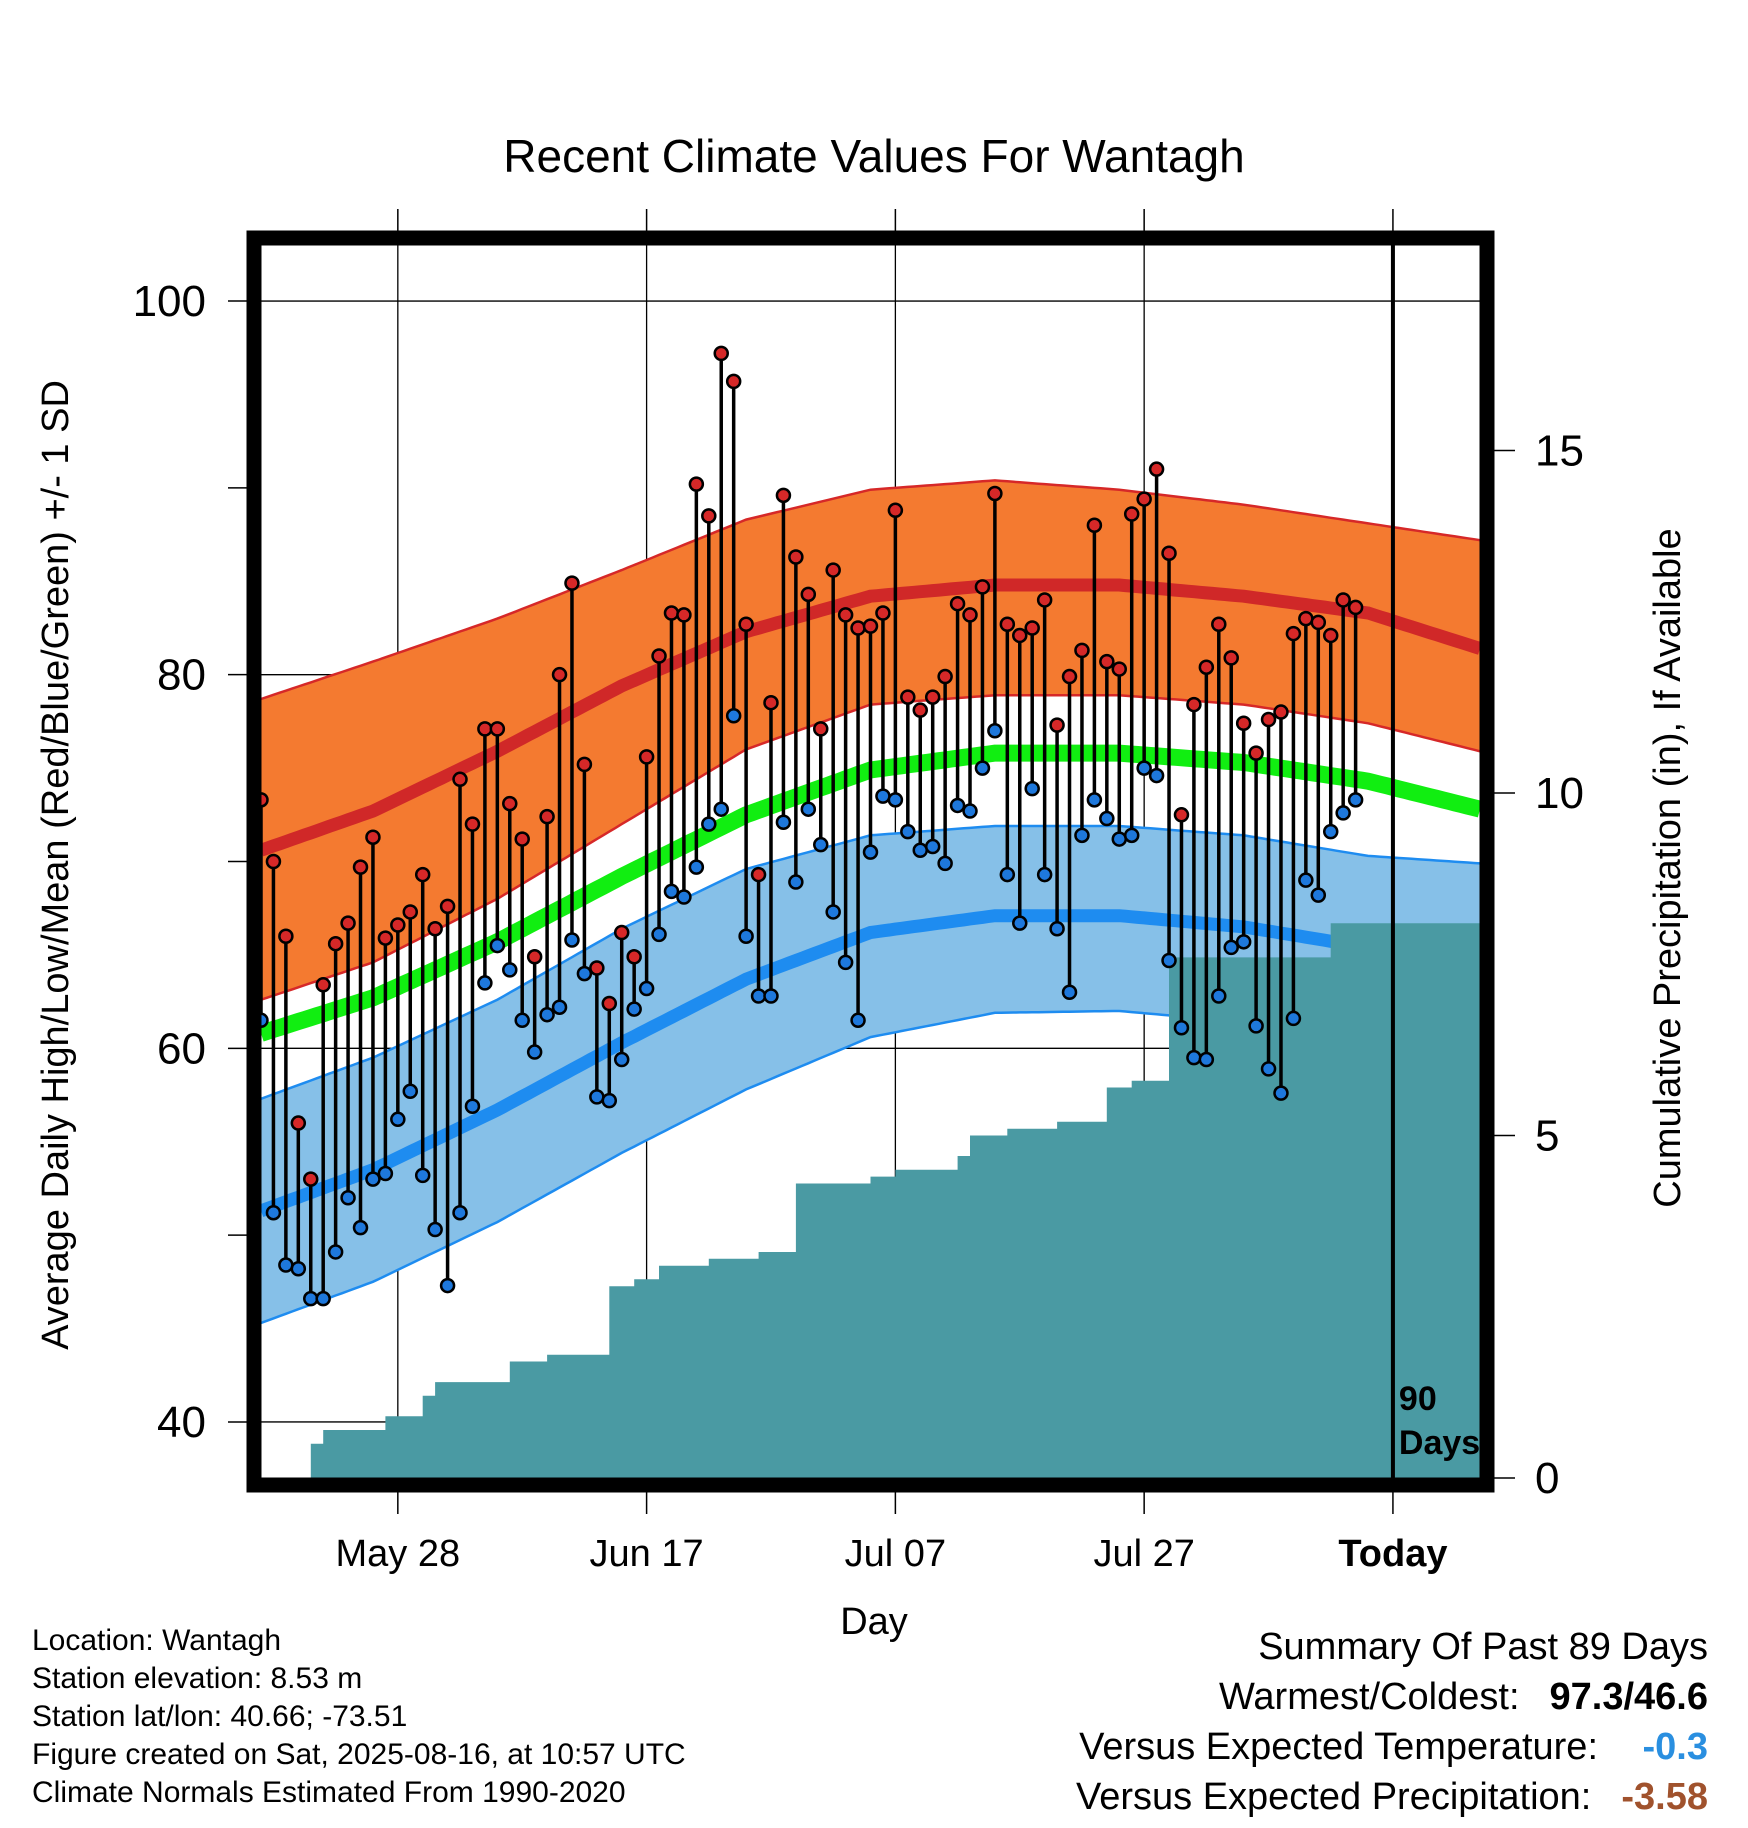  Describe the element at coordinates (181, 1422) in the screenshot. I see `left-tick-label: 40` at that location.